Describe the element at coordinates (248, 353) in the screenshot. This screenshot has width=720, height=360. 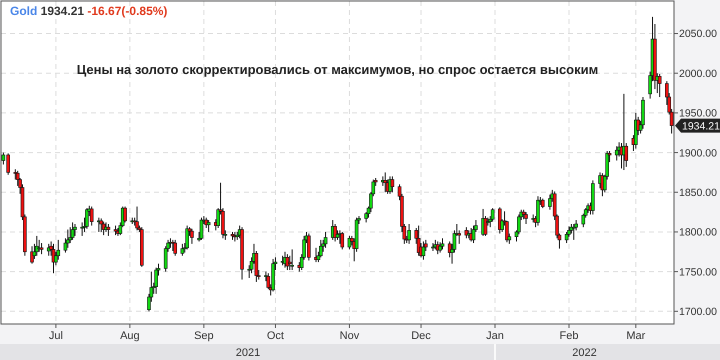
I see `text: 2021` at that location.